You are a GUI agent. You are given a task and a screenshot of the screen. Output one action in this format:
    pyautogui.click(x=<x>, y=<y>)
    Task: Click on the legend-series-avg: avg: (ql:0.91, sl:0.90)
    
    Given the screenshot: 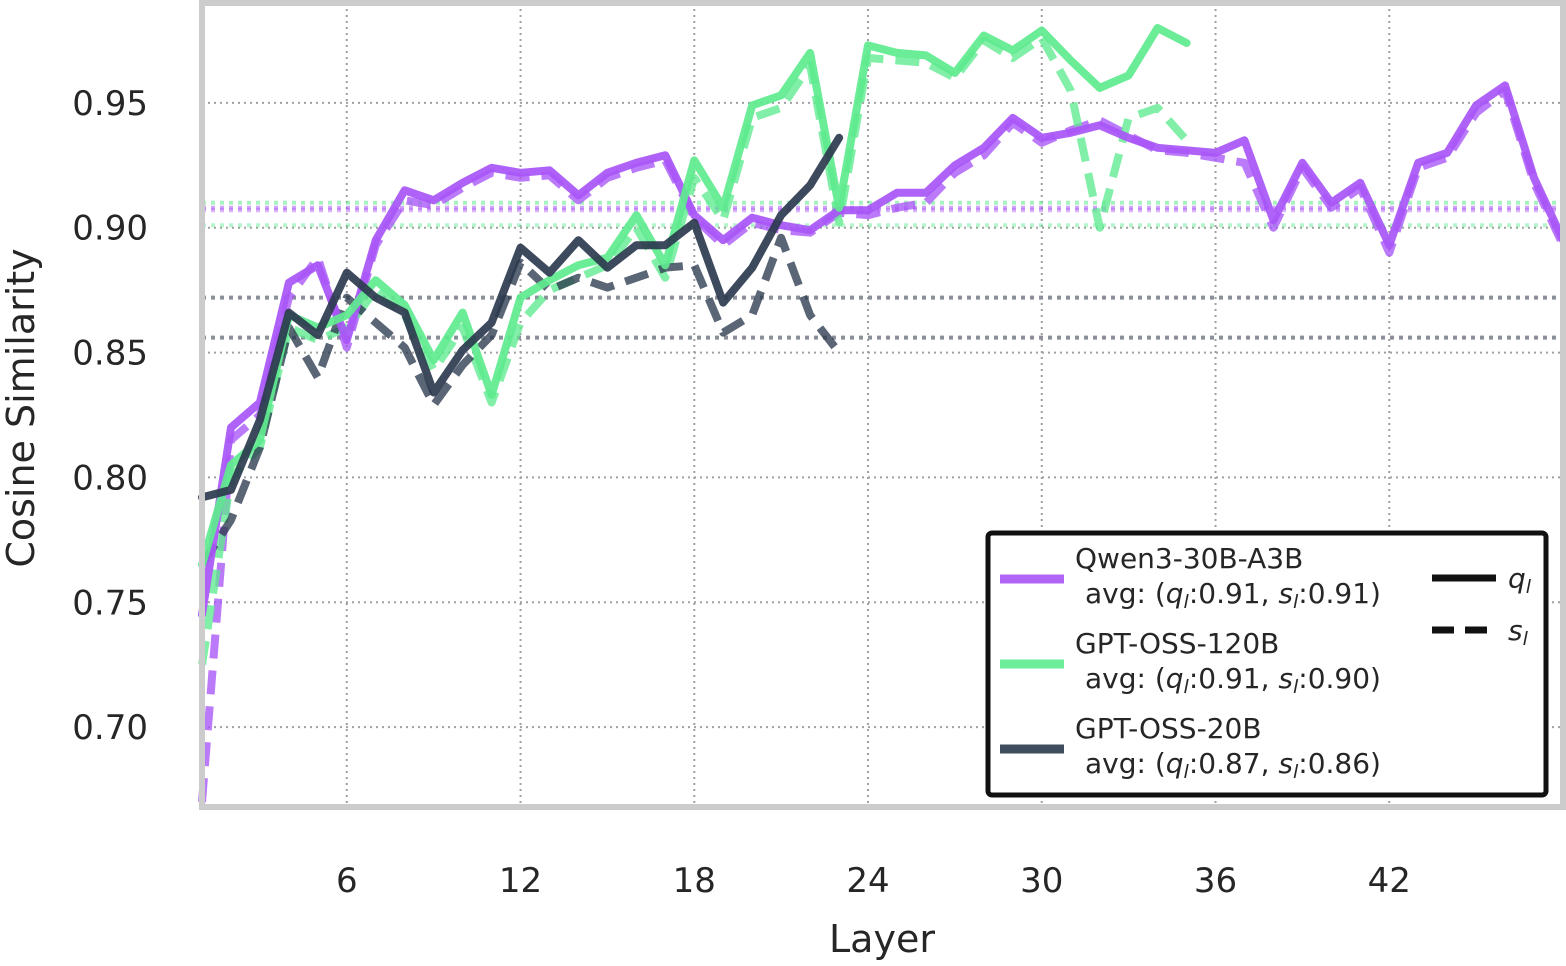 What is the action you would take?
    pyautogui.click(x=1233, y=680)
    